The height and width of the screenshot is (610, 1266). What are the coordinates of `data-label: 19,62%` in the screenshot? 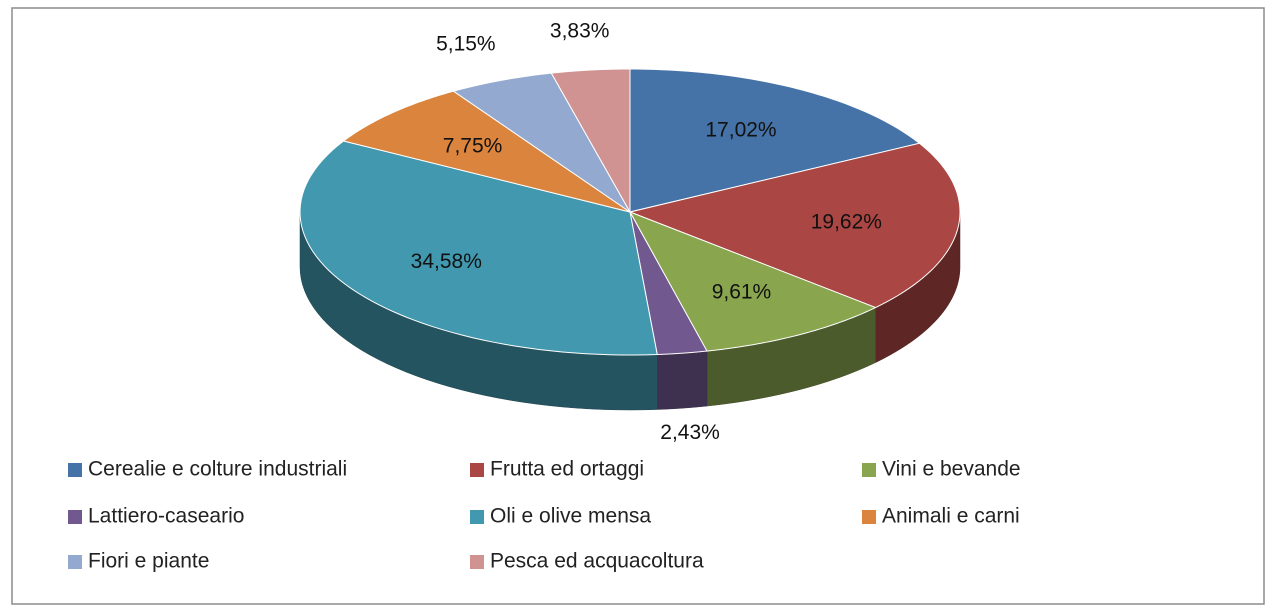 It's located at (846, 221).